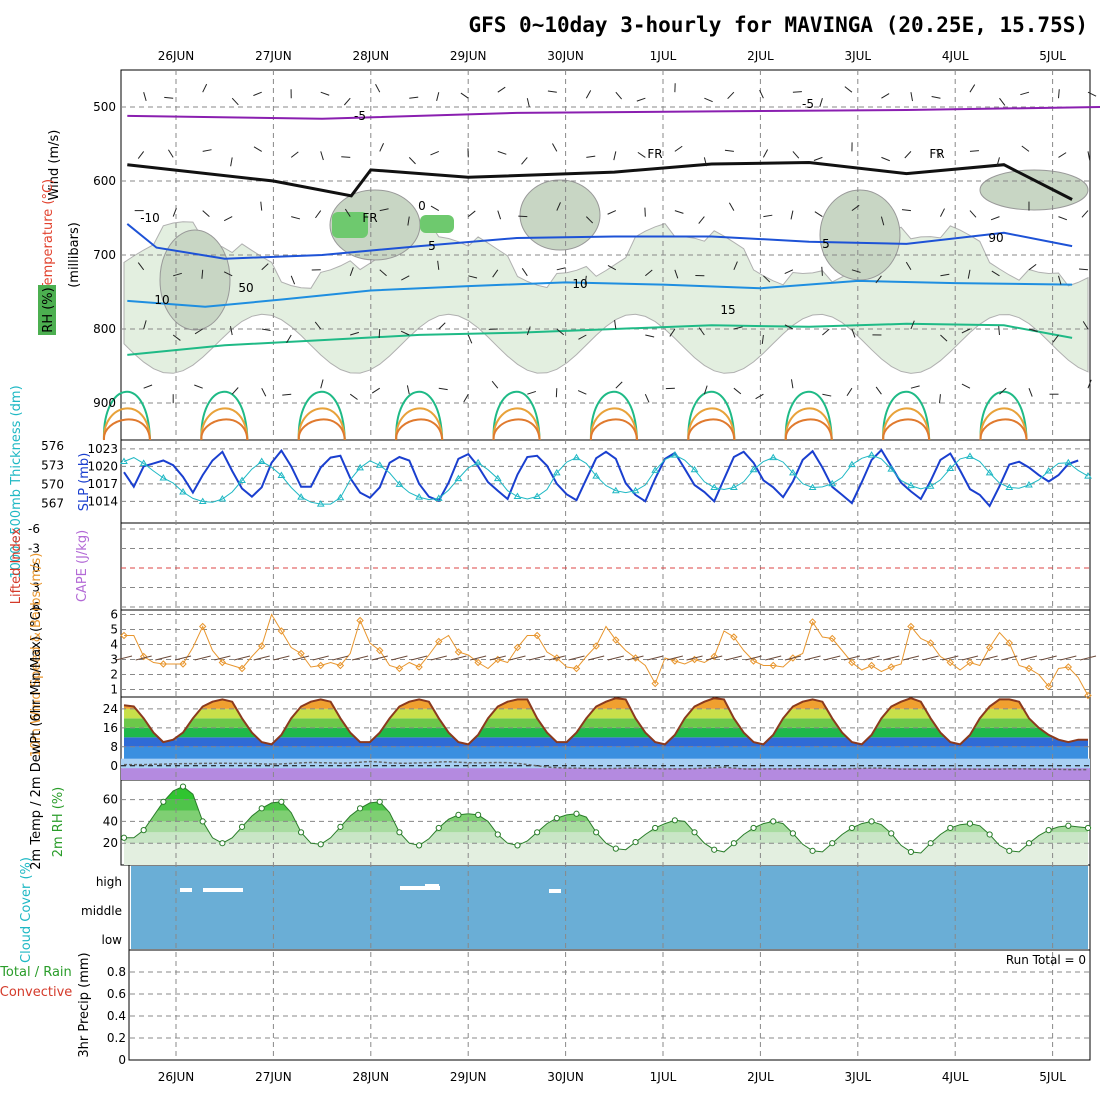 Image resolution: width=1100 pixels, height=1100 pixels. What do you see at coordinates (110, 709) in the screenshot?
I see `temp-tick: 24` at bounding box center [110, 709].